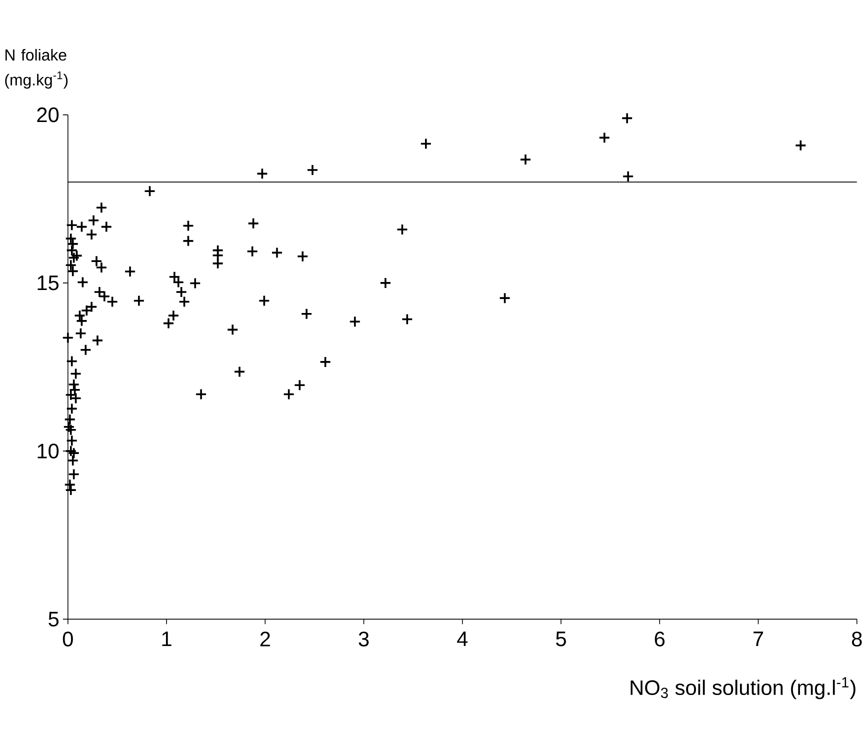 This screenshot has height=735, width=866. Describe the element at coordinates (743, 688) in the screenshot. I see `x-axis-title: NO$_{3}$ soil solution (mg.l$^{-1}$)` at that location.